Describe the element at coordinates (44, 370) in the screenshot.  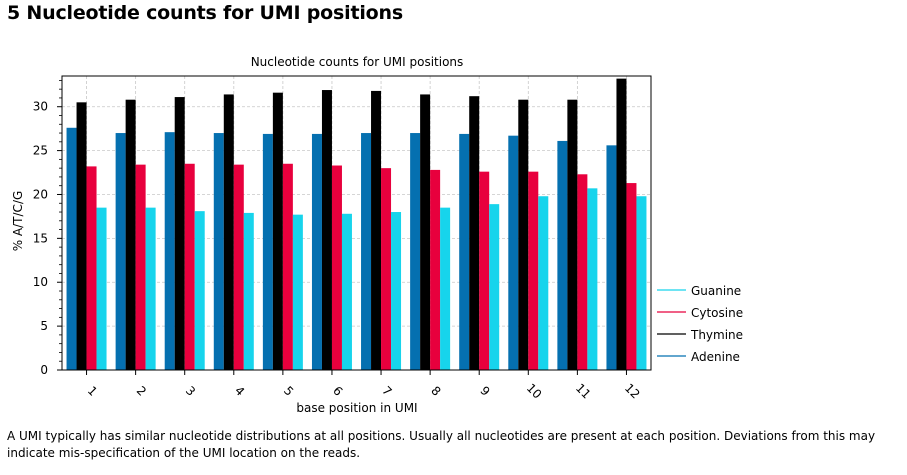
I see `y-tick-label: 0` at that location.